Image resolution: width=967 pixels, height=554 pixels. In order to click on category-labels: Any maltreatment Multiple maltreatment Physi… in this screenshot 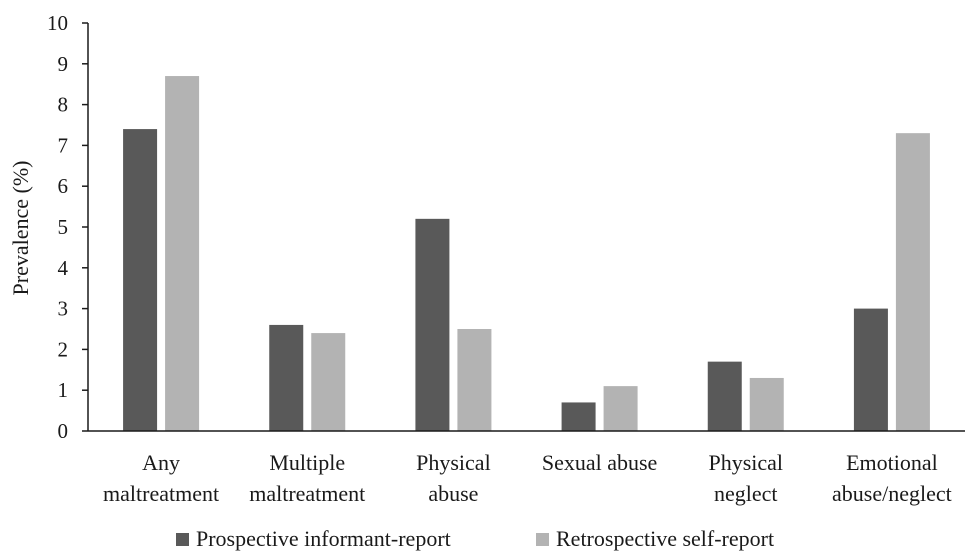, I will do `click(527, 478)`.